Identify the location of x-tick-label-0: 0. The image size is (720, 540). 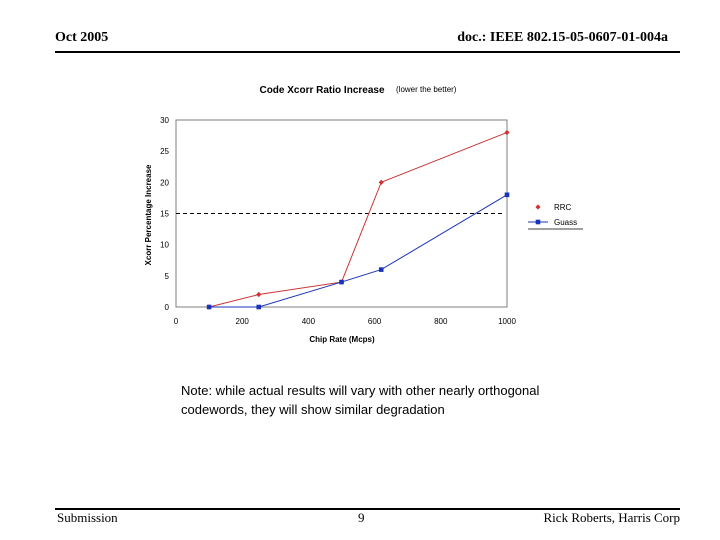
(176, 321).